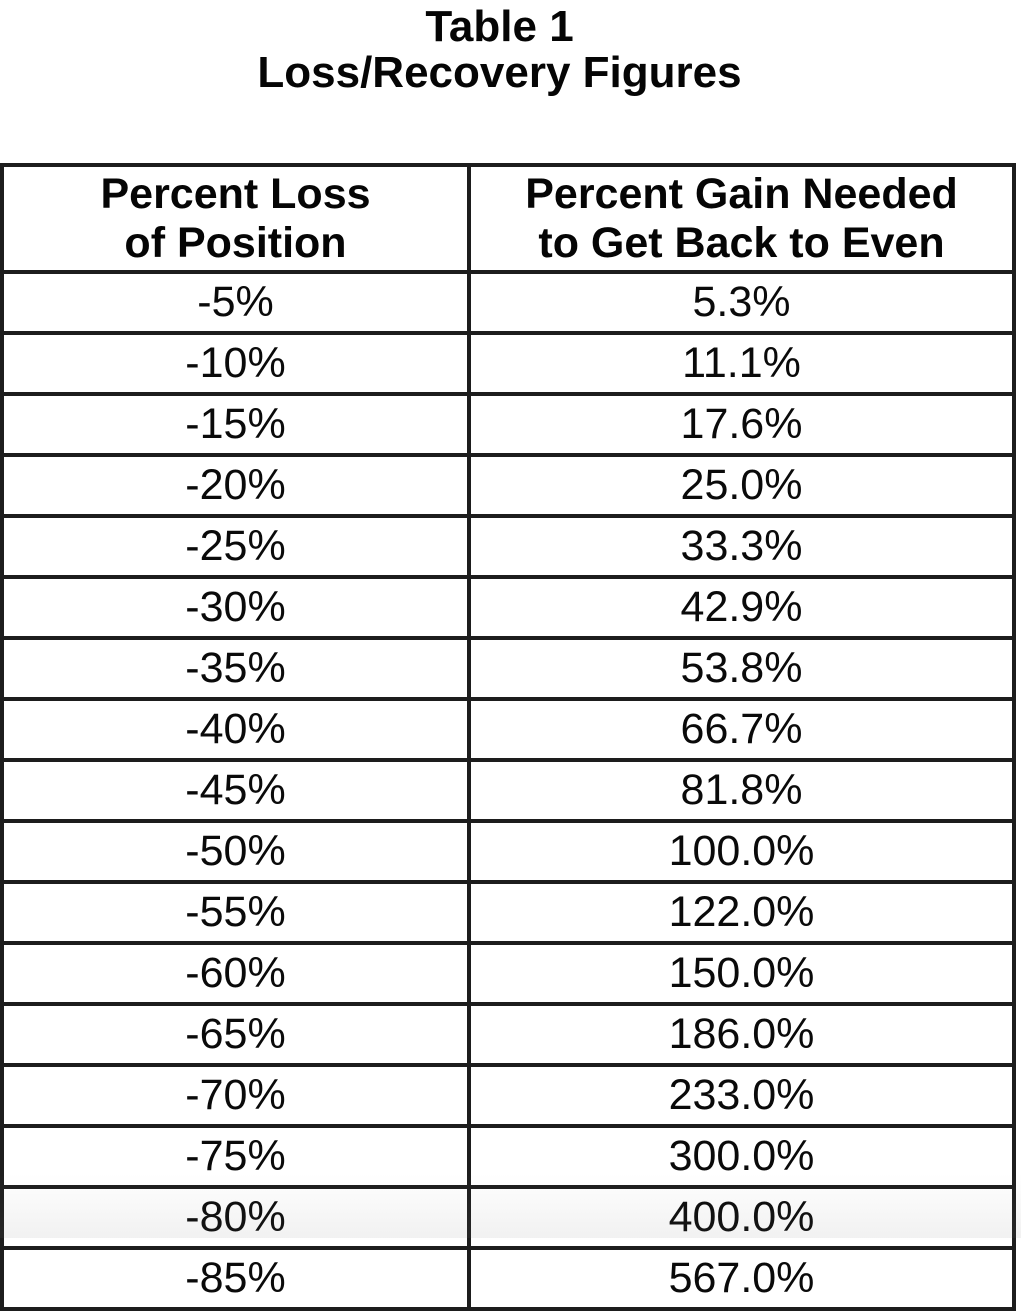  I want to click on gain-cell: 25.0%, so click(741, 485).